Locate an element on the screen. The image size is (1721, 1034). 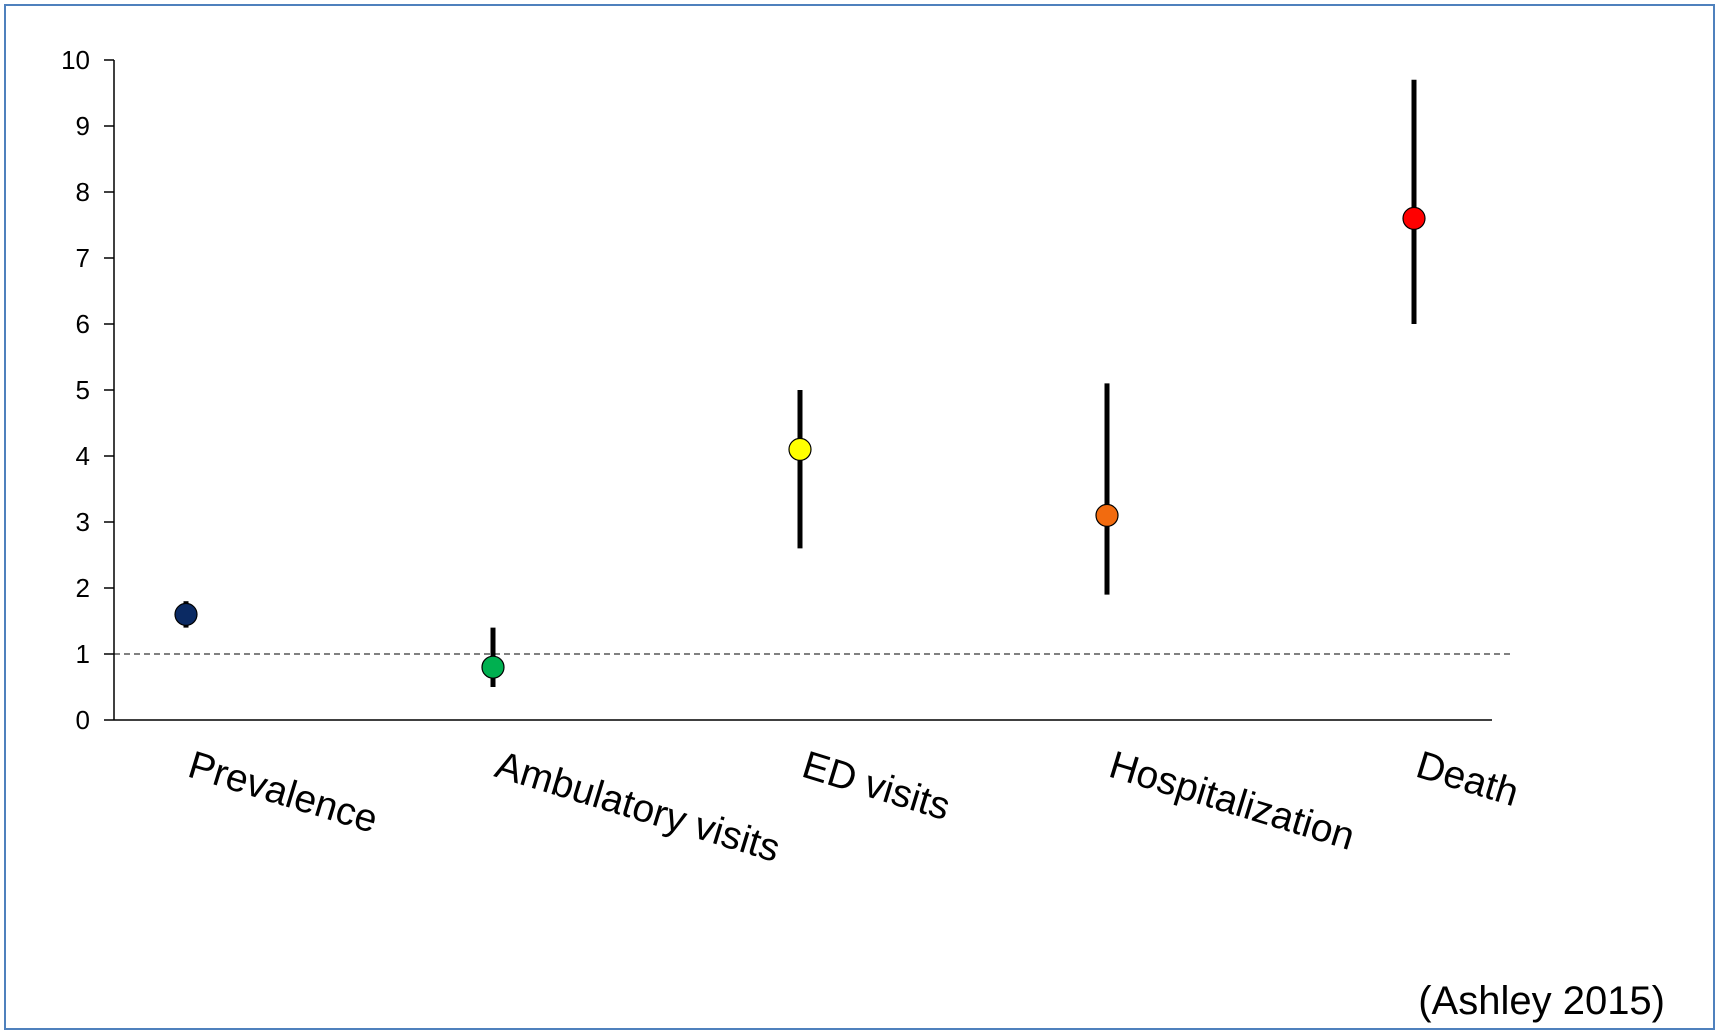
x-category-label: Hospitalization is located at coordinates (1231, 800).